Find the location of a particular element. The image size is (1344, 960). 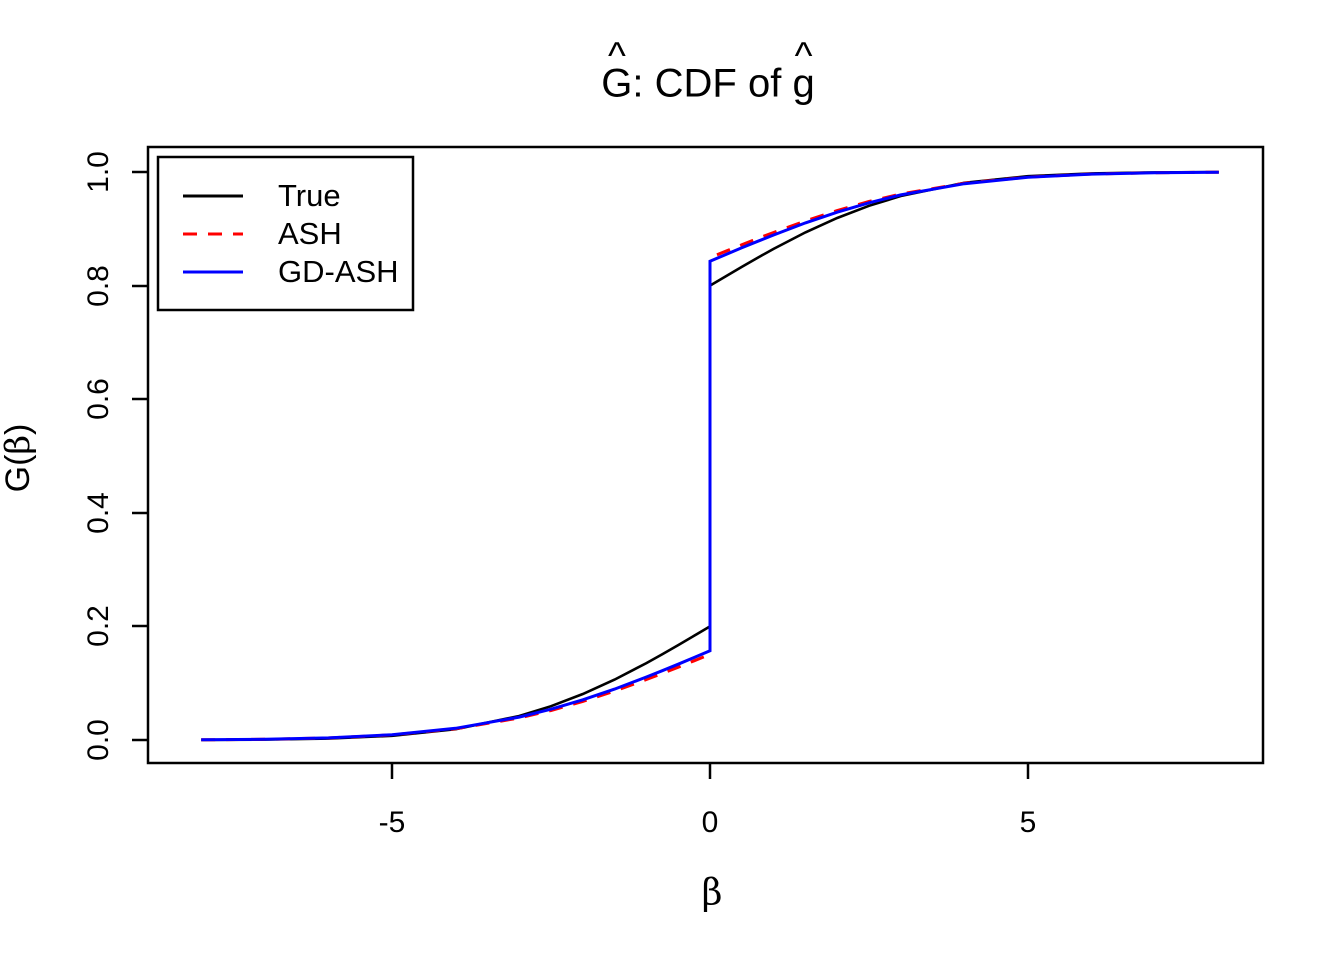

x-axis-ticks is located at coordinates (710, 771).